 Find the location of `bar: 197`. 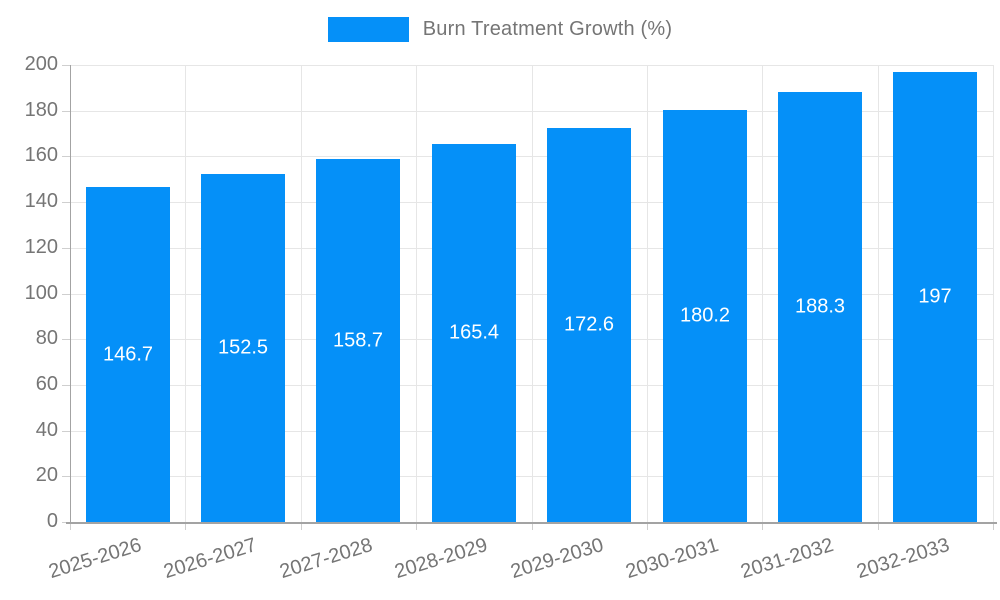

bar: 197 is located at coordinates (935, 297).